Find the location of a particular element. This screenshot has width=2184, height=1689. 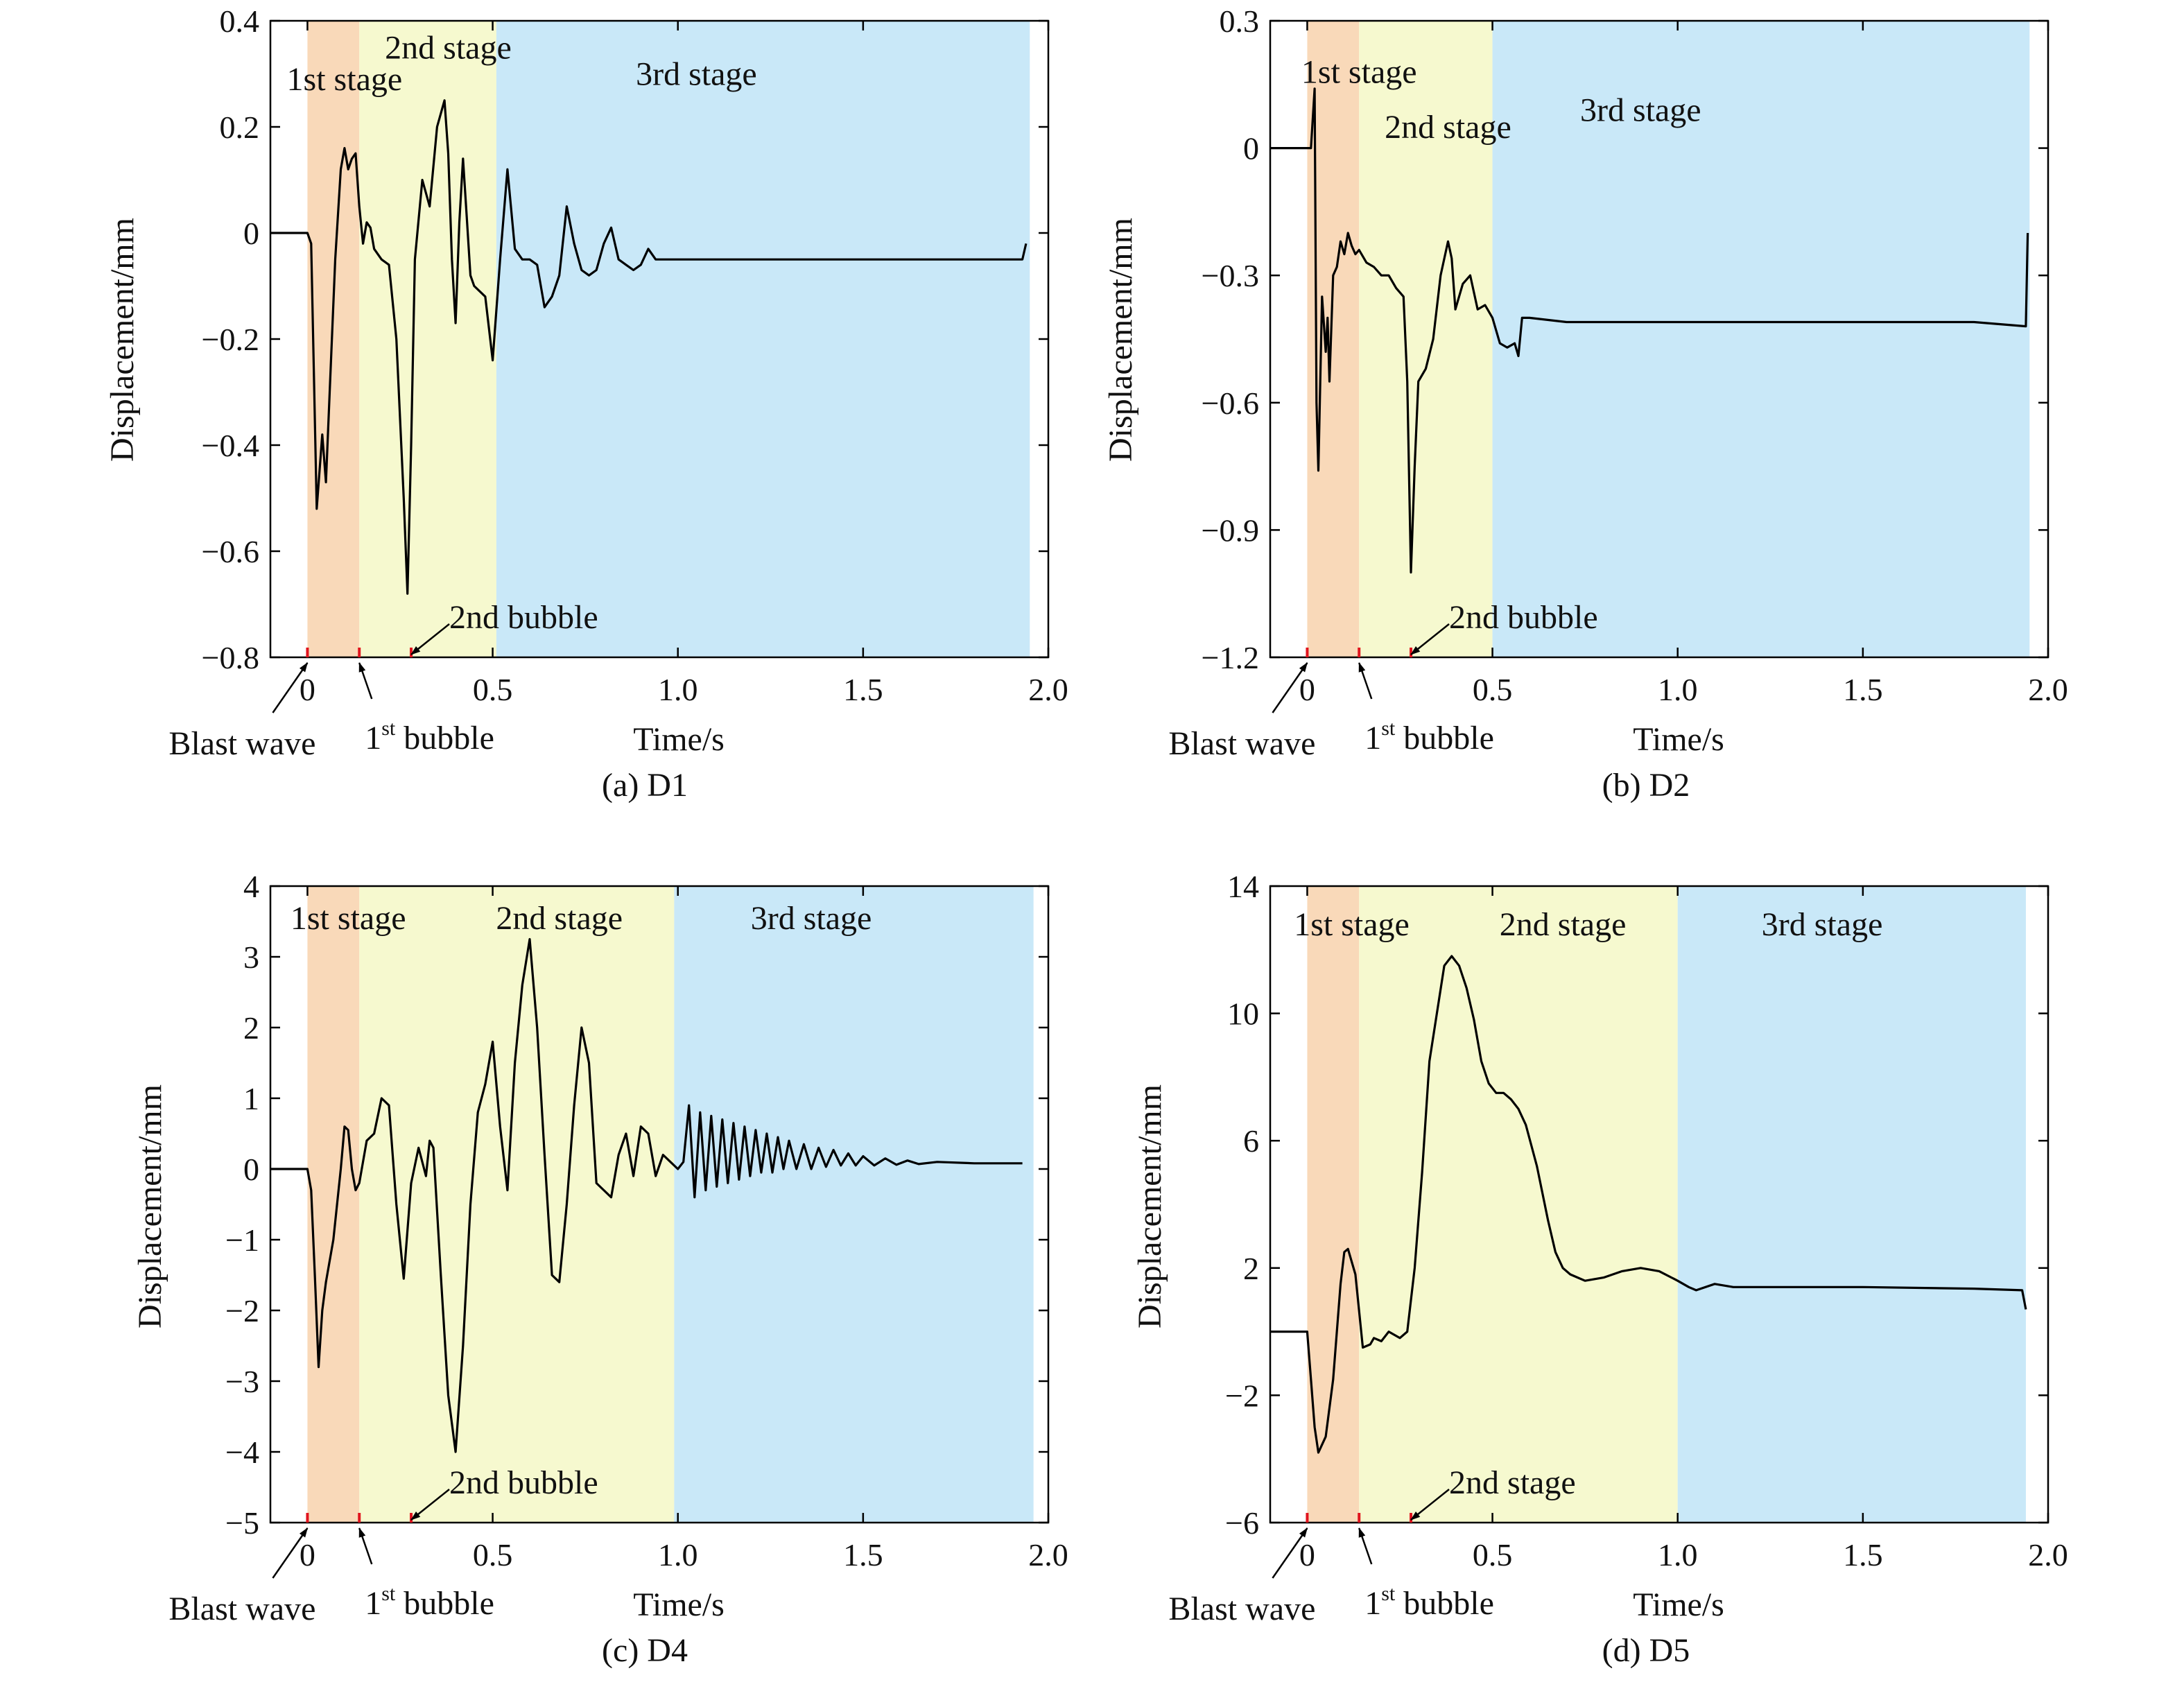

y-tick-label: 10 is located at coordinates (1243, 1014).